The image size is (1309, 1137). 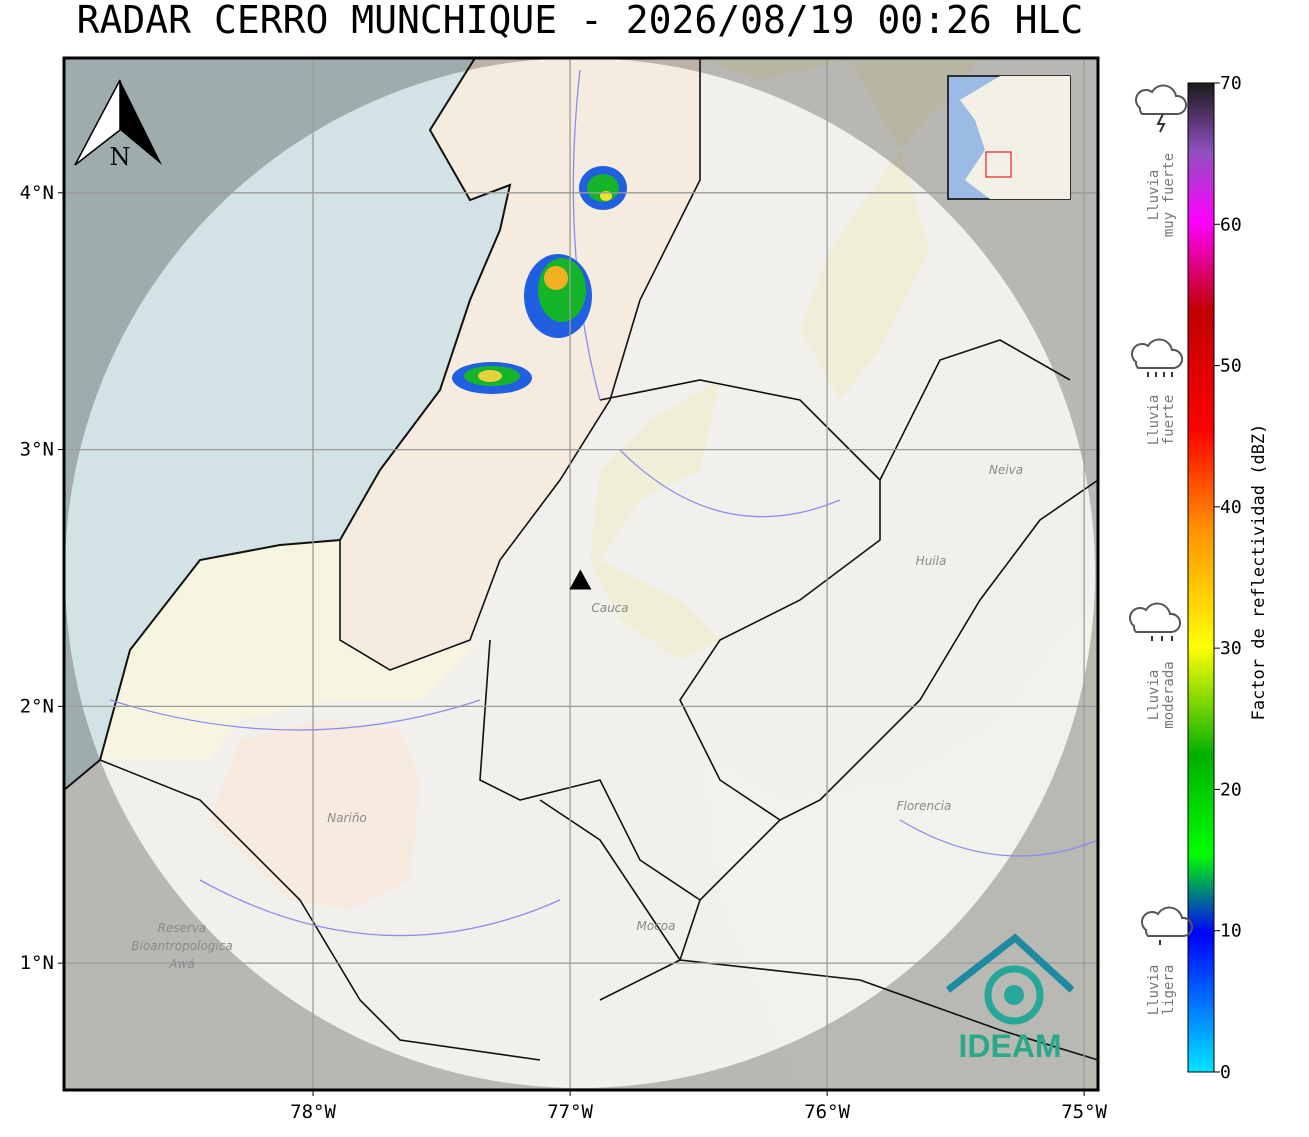 What do you see at coordinates (570, 1112) in the screenshot?
I see `x-tick-label: 77°W` at bounding box center [570, 1112].